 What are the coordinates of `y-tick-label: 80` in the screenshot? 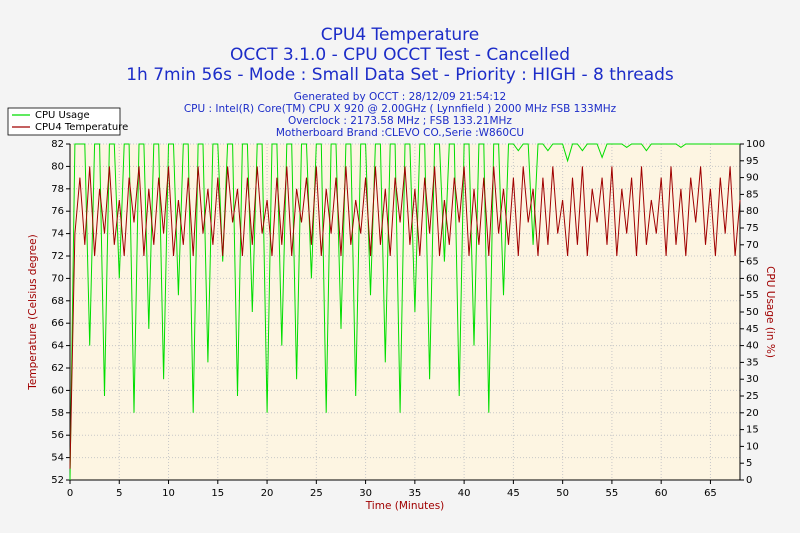 It's located at (57, 166).